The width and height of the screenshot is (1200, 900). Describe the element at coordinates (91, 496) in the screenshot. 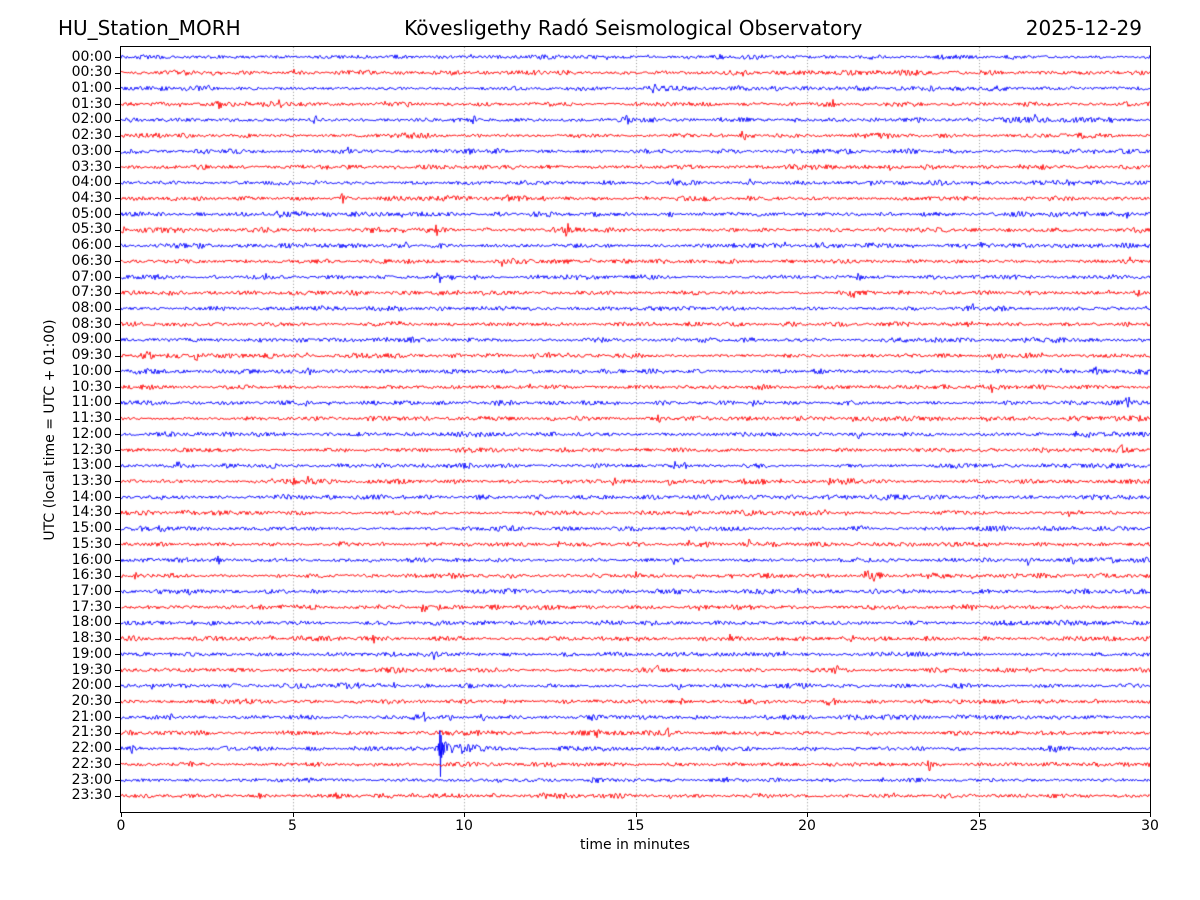

I see `y-tick-label: 14:00` at that location.